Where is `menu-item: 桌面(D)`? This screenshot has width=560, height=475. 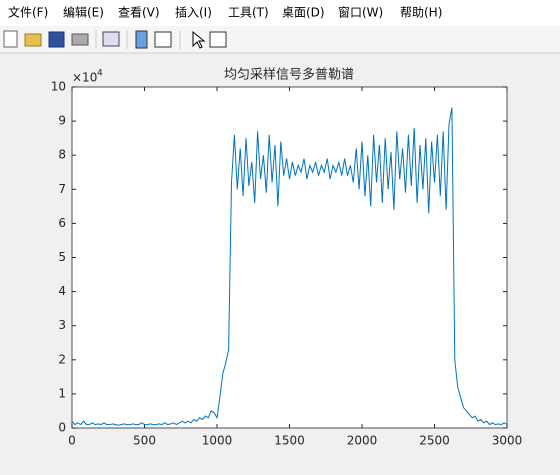 menu-item: 桌面(D) is located at coordinates (303, 13).